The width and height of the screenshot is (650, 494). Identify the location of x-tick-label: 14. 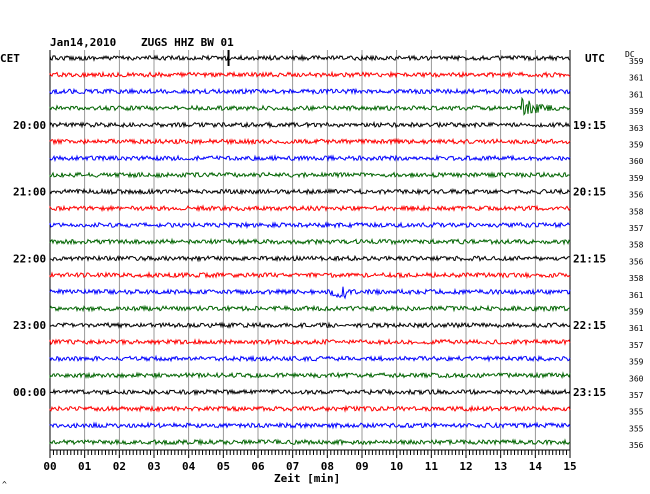
(536, 466).